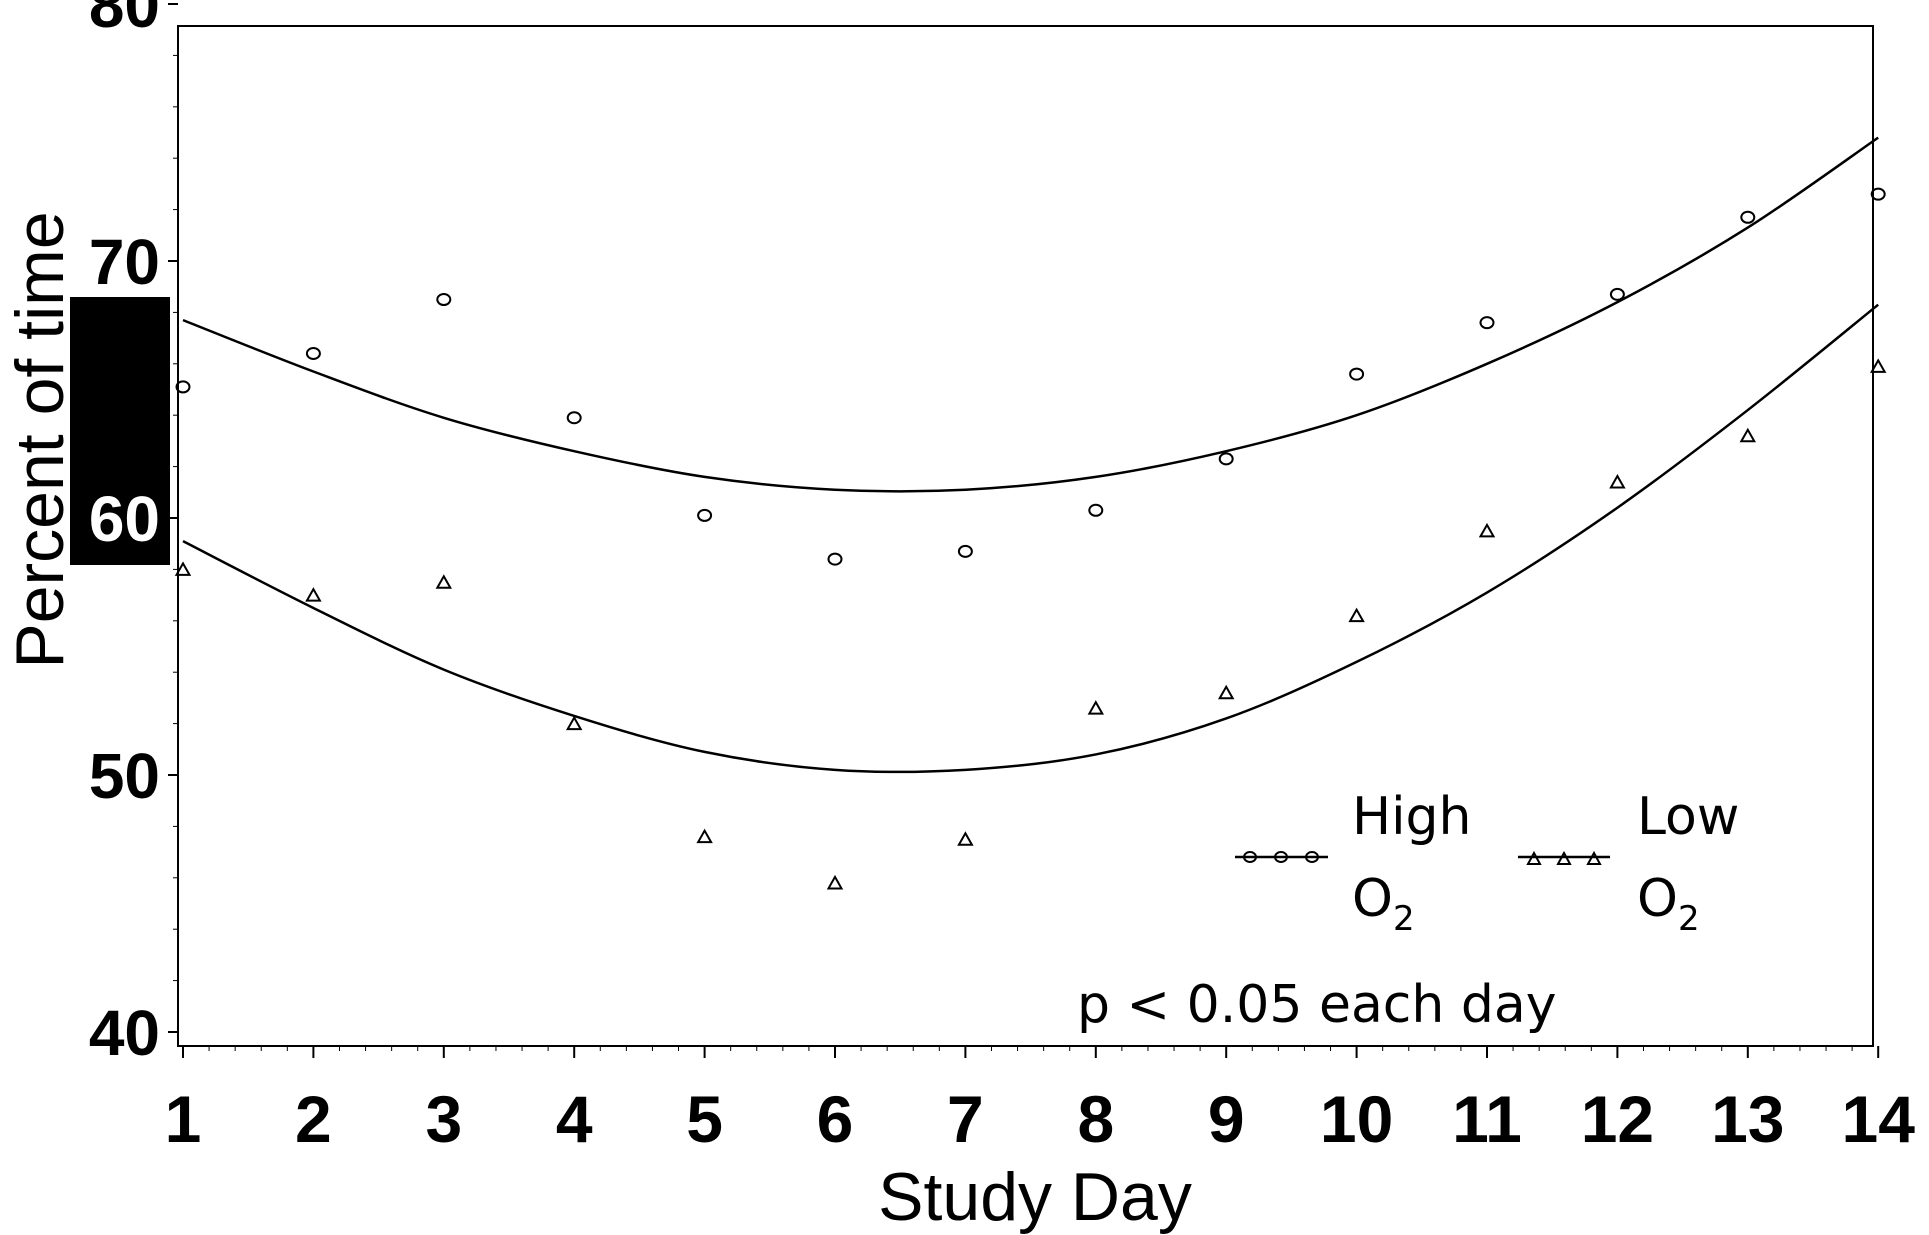 This screenshot has width=1929, height=1235. What do you see at coordinates (40, 439) in the screenshot?
I see `y-axis-title: Percent of time` at bounding box center [40, 439].